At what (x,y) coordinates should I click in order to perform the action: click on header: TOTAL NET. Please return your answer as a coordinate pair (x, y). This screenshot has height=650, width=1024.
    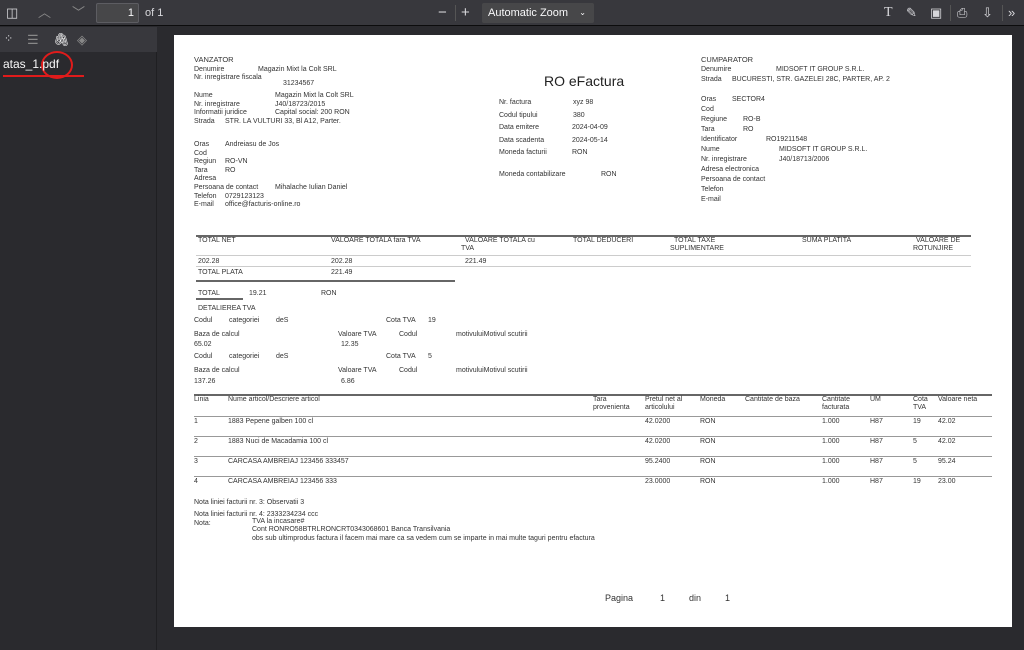
    Looking at the image, I should click on (217, 240).